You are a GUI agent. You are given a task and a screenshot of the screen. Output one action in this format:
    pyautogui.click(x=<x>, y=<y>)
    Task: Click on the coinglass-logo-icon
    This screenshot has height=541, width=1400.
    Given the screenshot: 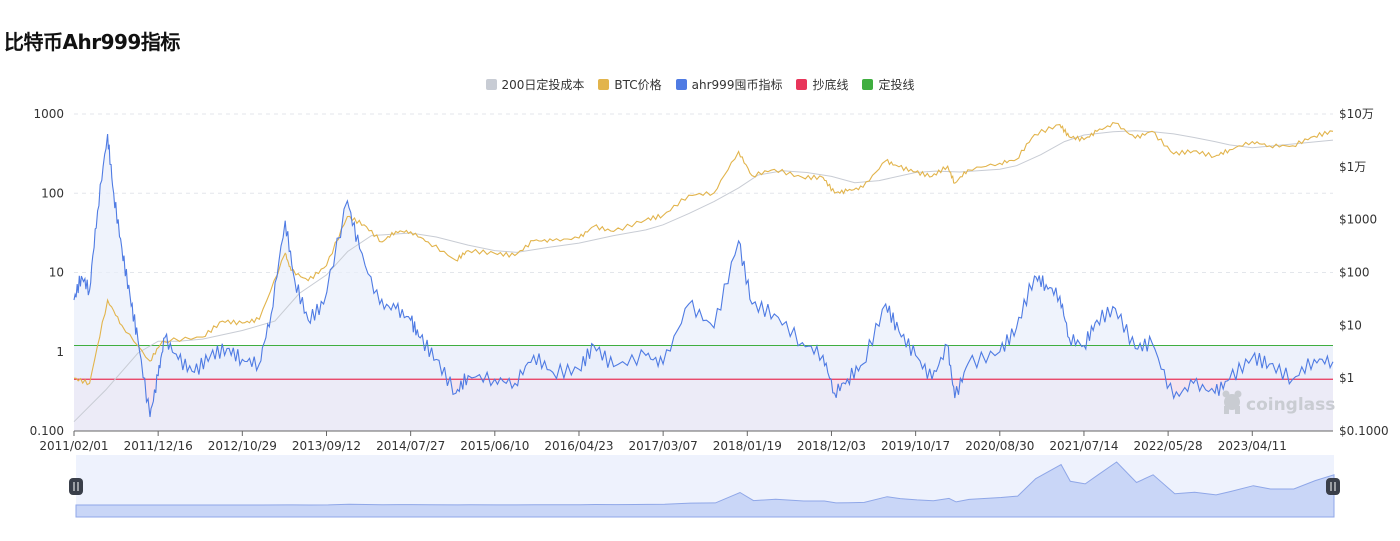 What is the action you would take?
    pyautogui.click(x=1232, y=402)
    